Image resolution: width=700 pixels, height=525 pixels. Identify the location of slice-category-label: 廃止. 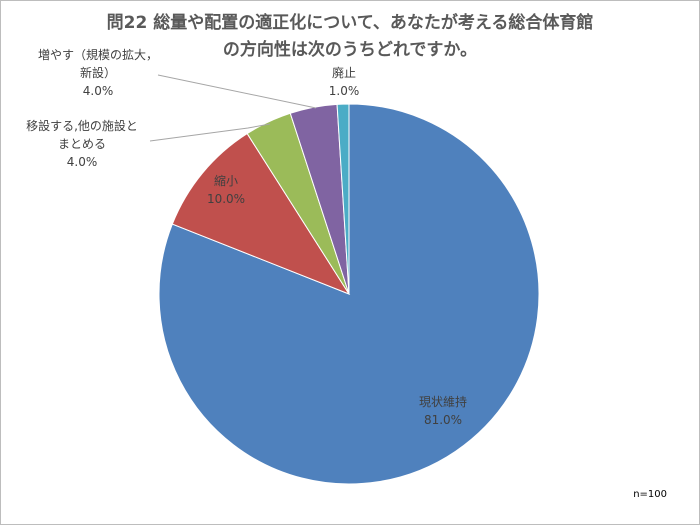
(344, 72).